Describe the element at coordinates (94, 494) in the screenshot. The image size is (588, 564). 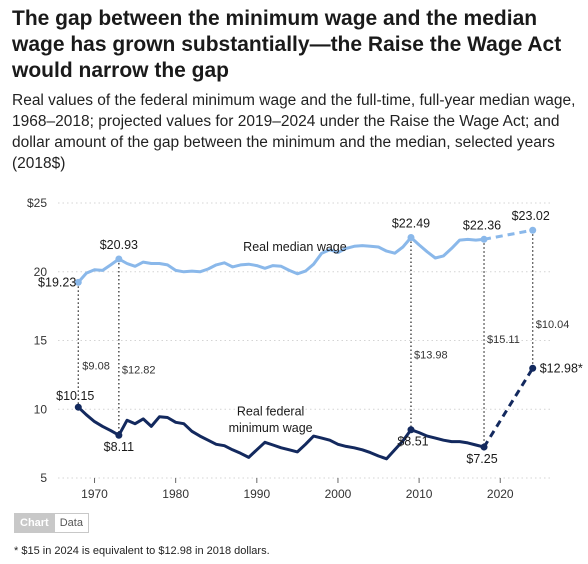
I see `x-tick-label: 1970` at that location.